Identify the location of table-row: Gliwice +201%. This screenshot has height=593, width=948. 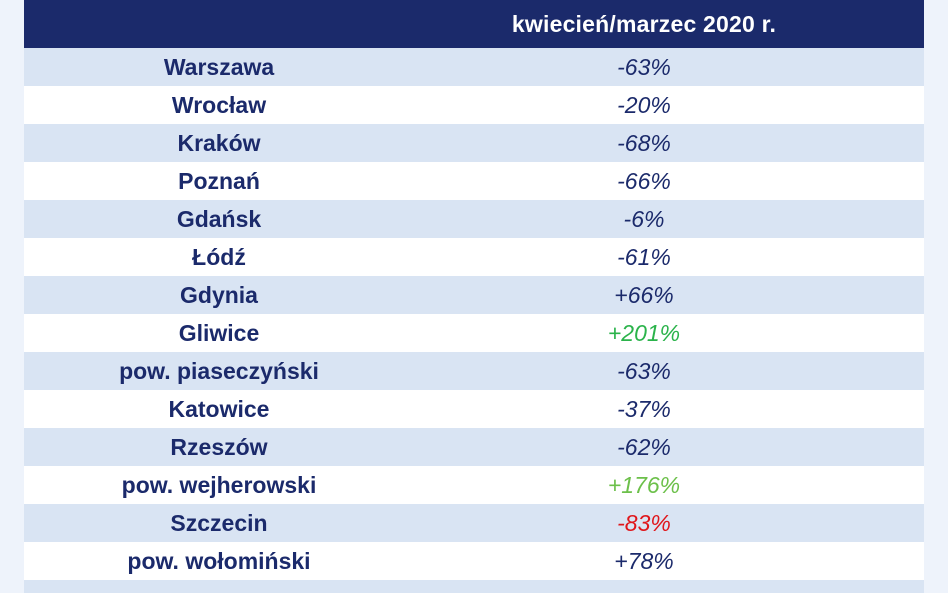
(474, 333).